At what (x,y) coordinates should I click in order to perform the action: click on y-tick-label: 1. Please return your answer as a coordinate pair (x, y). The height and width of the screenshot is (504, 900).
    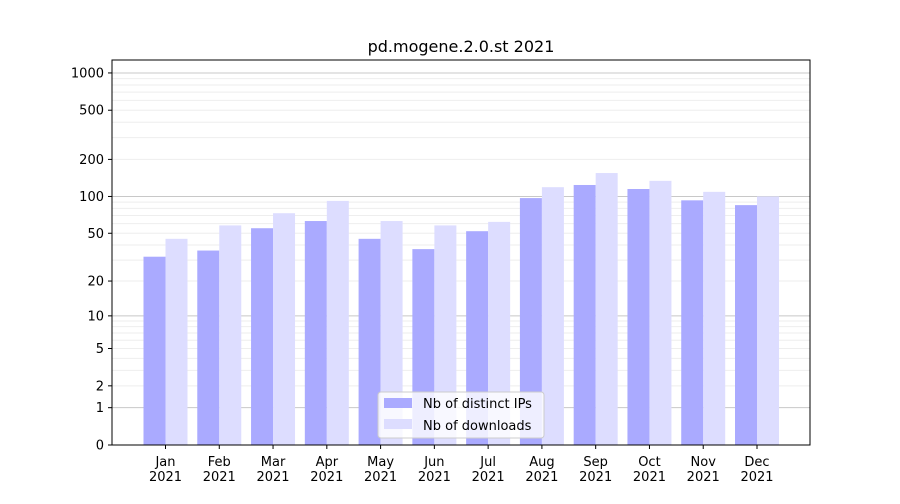
    Looking at the image, I should click on (100, 408).